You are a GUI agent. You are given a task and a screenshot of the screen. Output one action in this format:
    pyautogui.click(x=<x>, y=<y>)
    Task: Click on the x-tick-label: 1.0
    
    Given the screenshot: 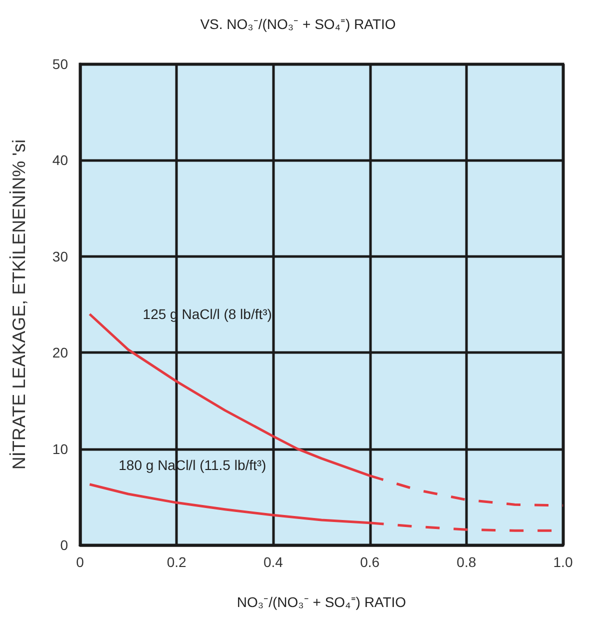 What is the action you would take?
    pyautogui.click(x=563, y=562)
    